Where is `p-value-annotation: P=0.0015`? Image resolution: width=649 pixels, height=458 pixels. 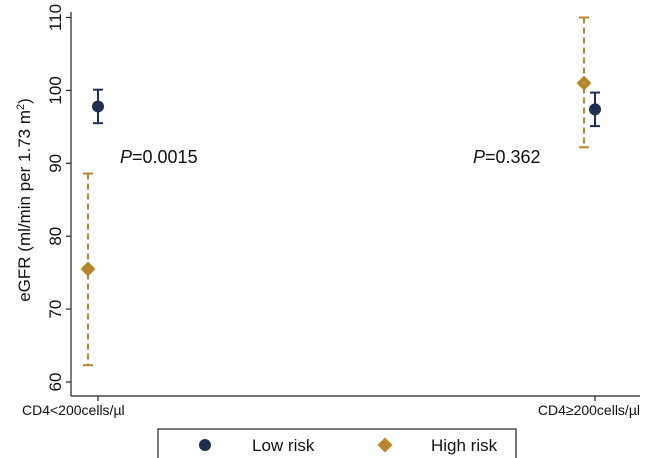
p-value-annotation: P=0.0015 is located at coordinates (159, 157).